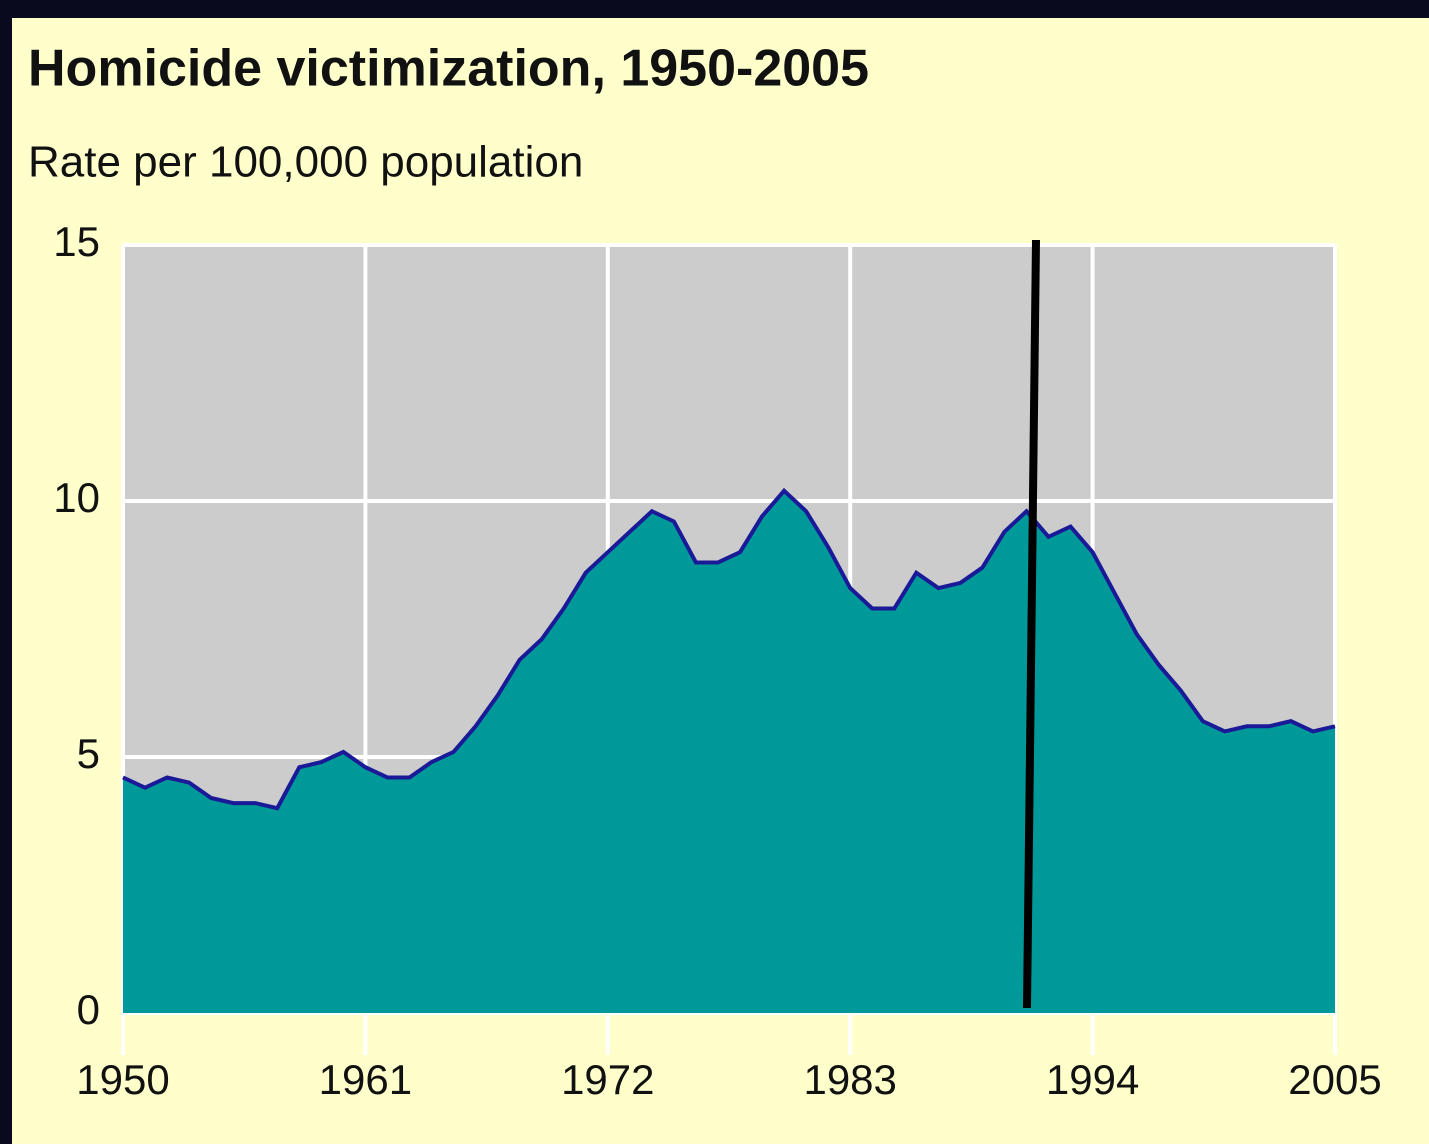  Describe the element at coordinates (122, 1079) in the screenshot. I see `x-tick-label: 1950` at that location.